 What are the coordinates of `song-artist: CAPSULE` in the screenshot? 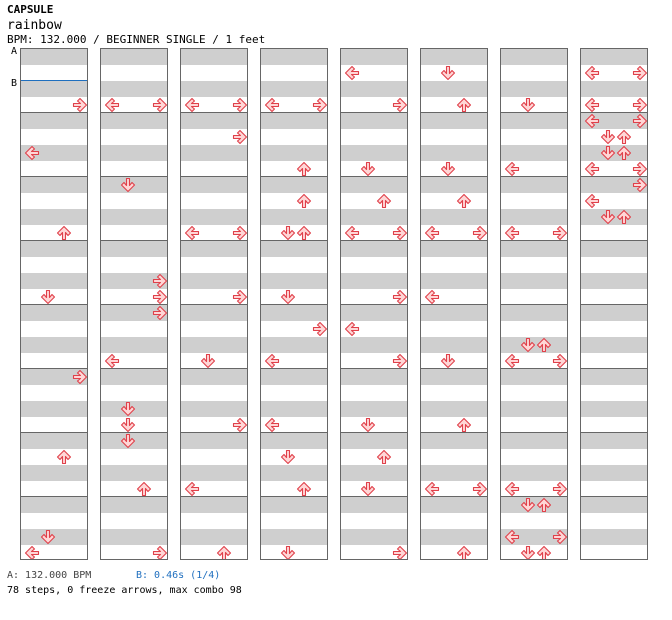 It's located at (30, 9).